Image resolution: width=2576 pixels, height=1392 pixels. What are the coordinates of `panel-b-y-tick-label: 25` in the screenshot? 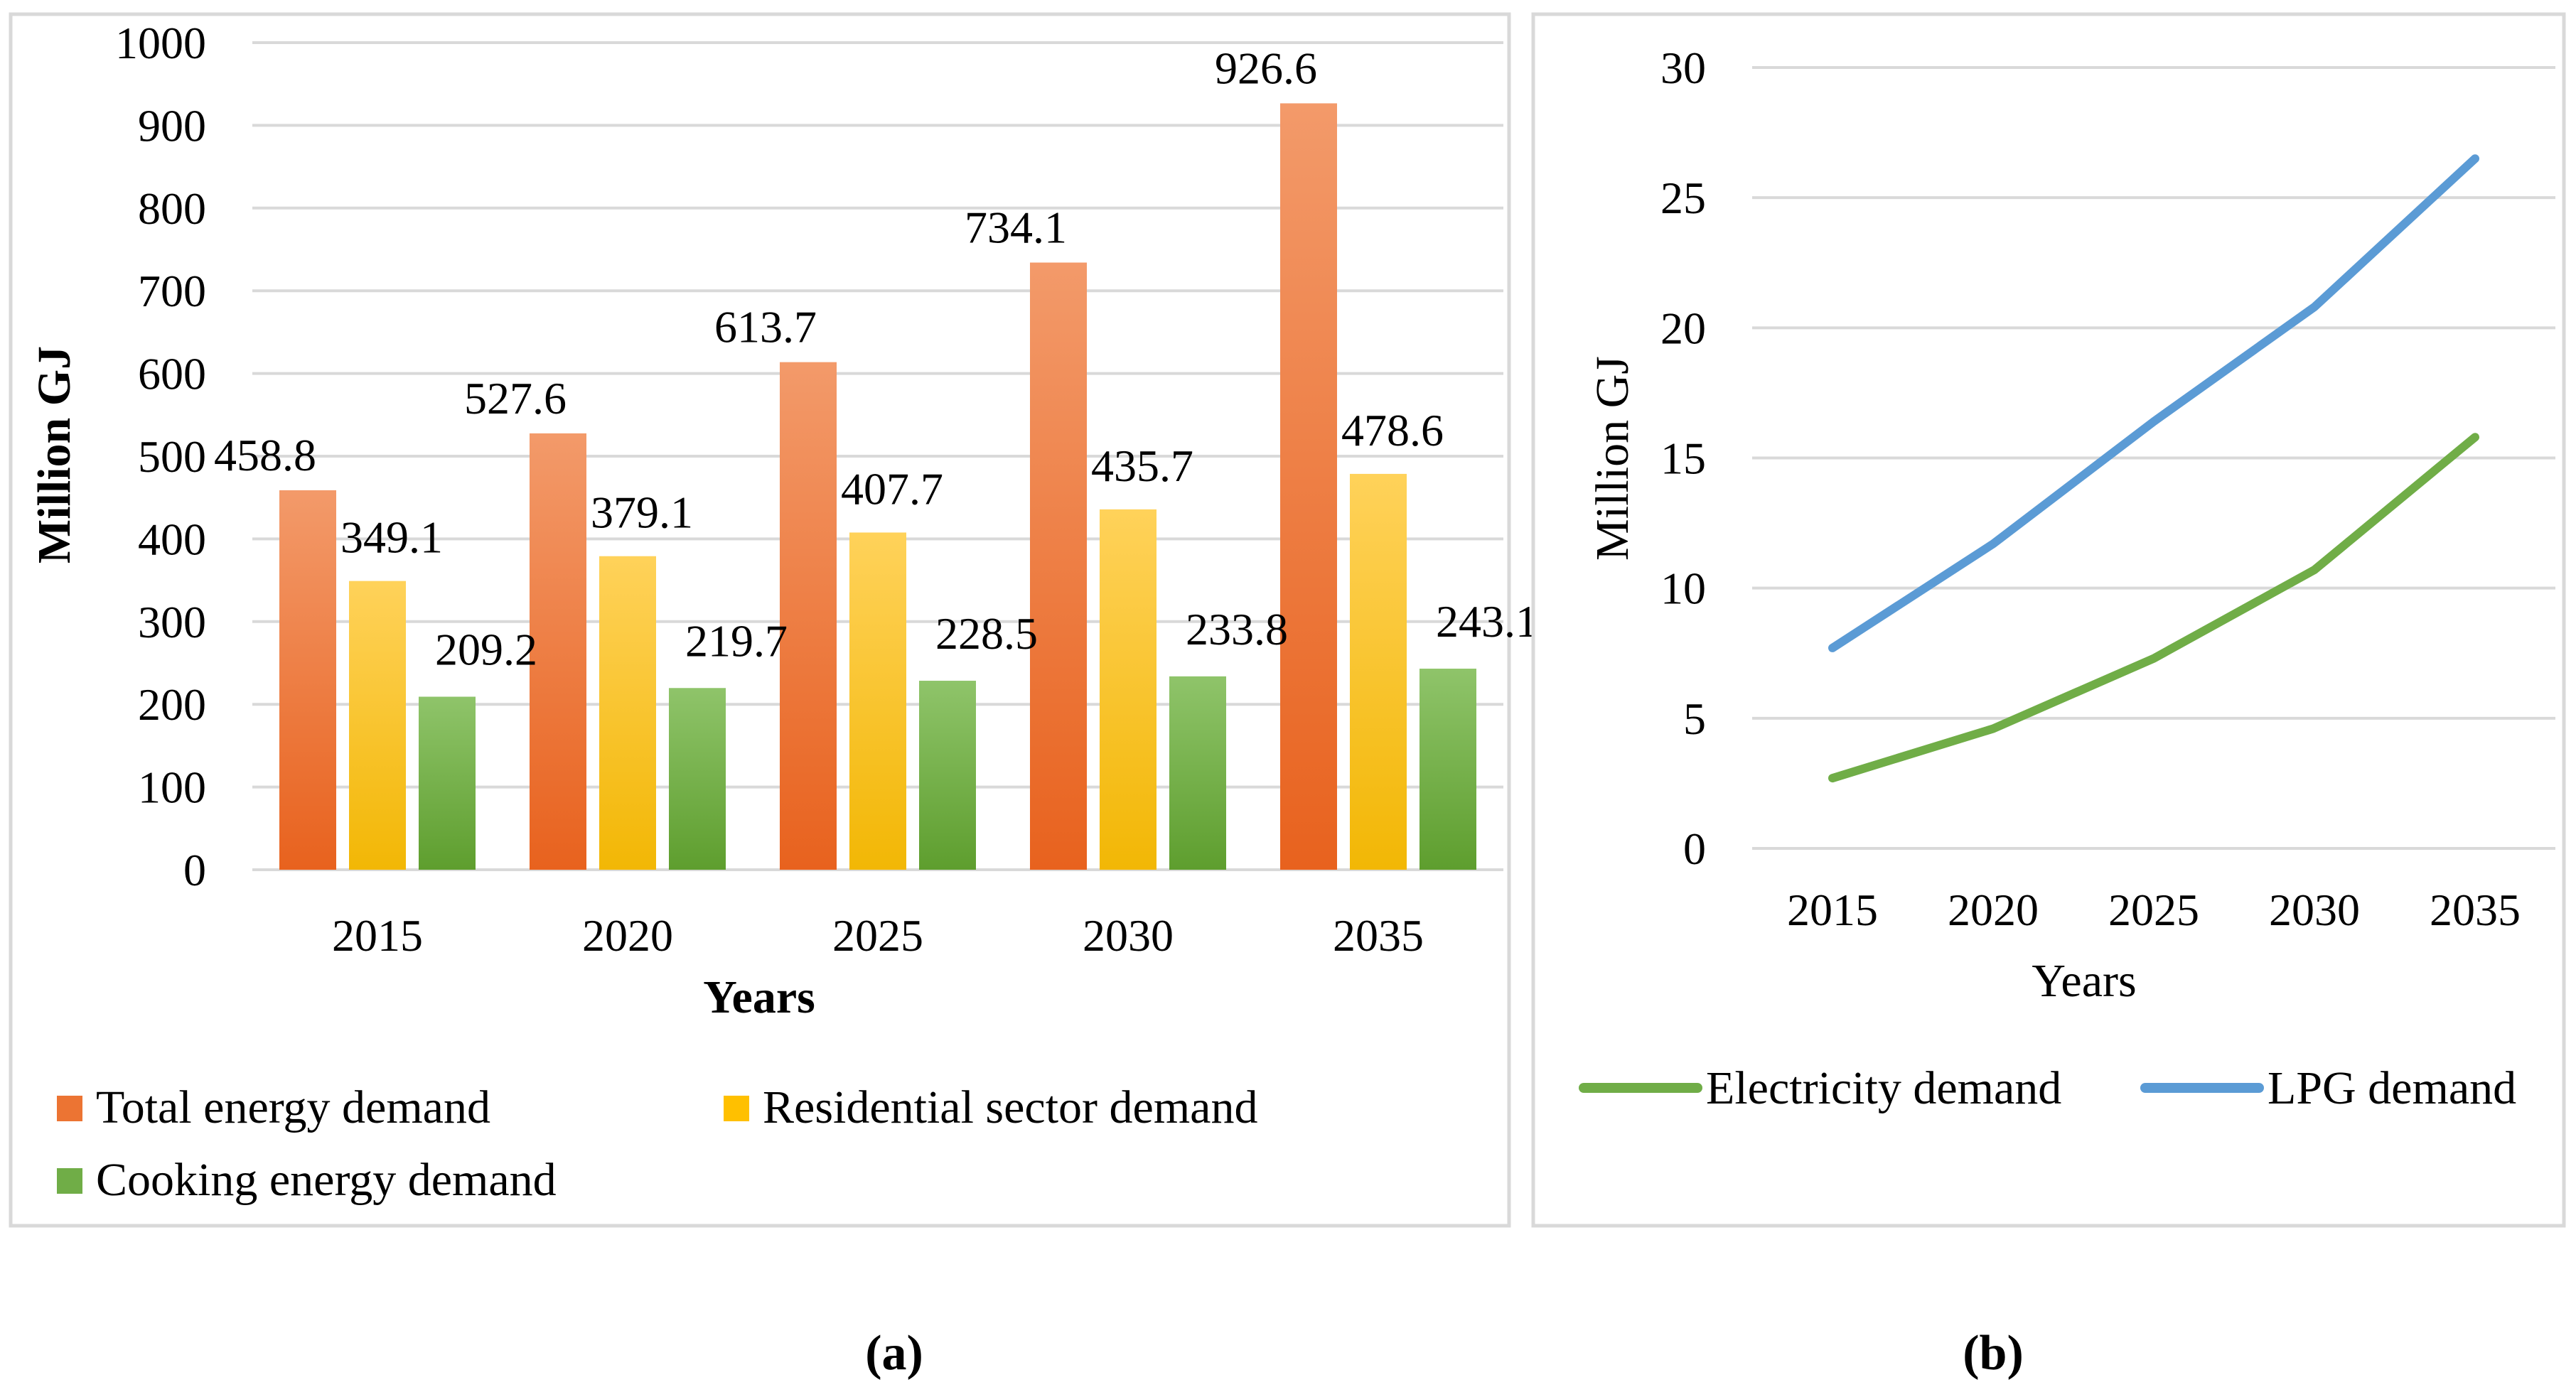 It's located at (1683, 198).